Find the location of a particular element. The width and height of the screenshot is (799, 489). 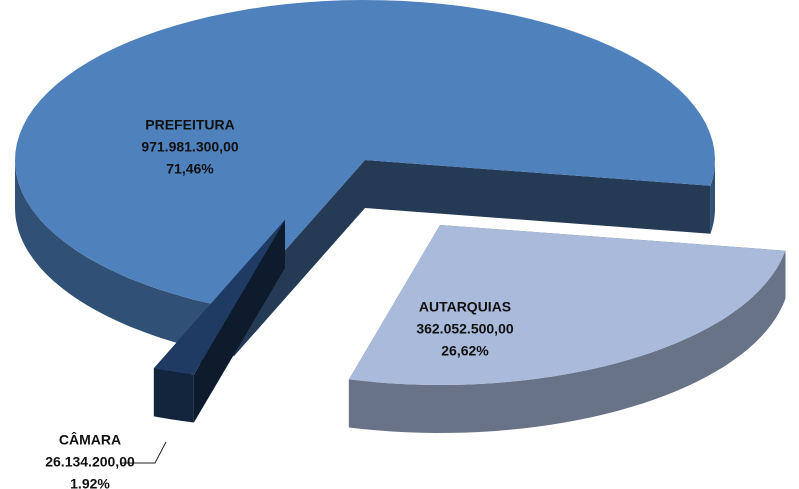

value-label: 362.052.500,00 is located at coordinates (465, 329).